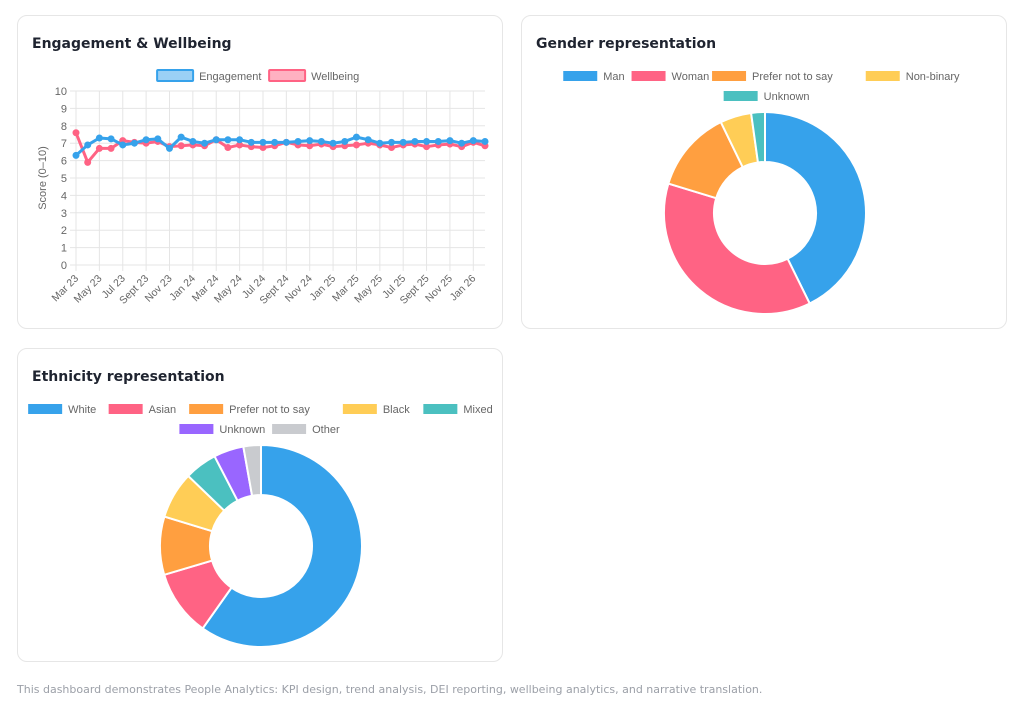 This screenshot has width=1024, height=714. I want to click on legend-swatch-wellbeing, so click(287, 75).